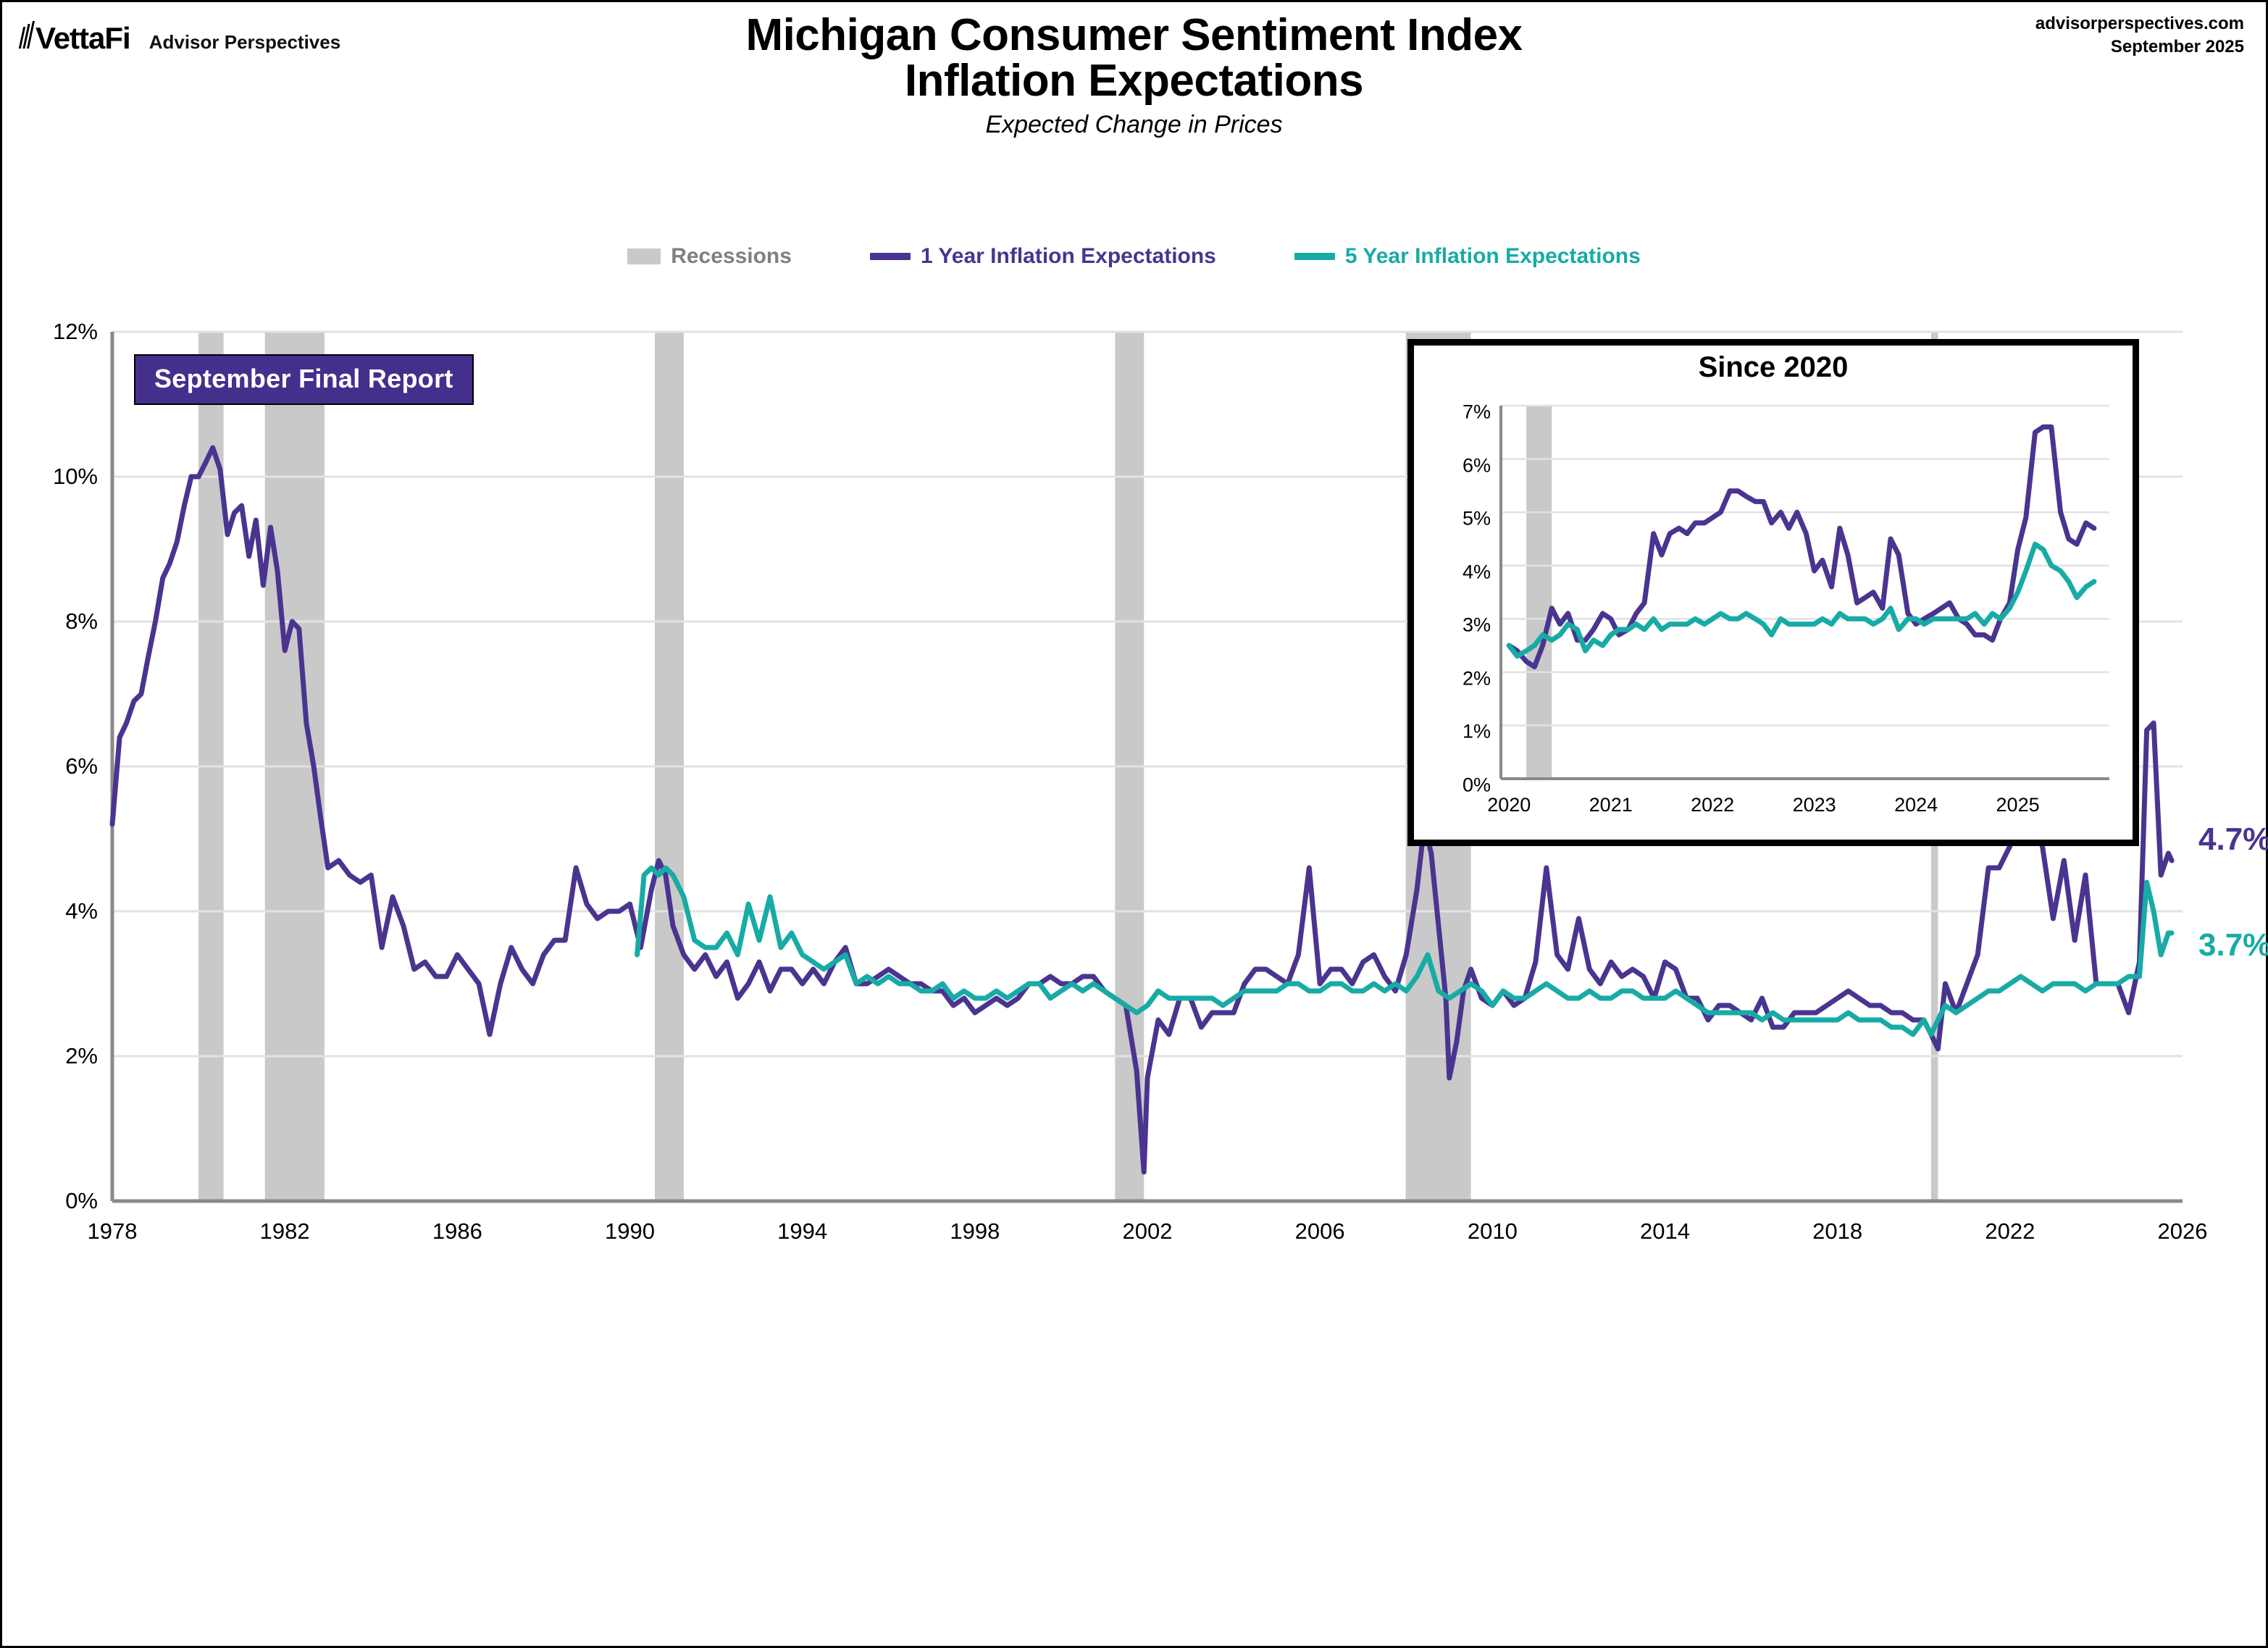 This screenshot has height=1648, width=2268. I want to click on legend-label-5year: 5 Year Inflation Expectations, so click(1493, 256).